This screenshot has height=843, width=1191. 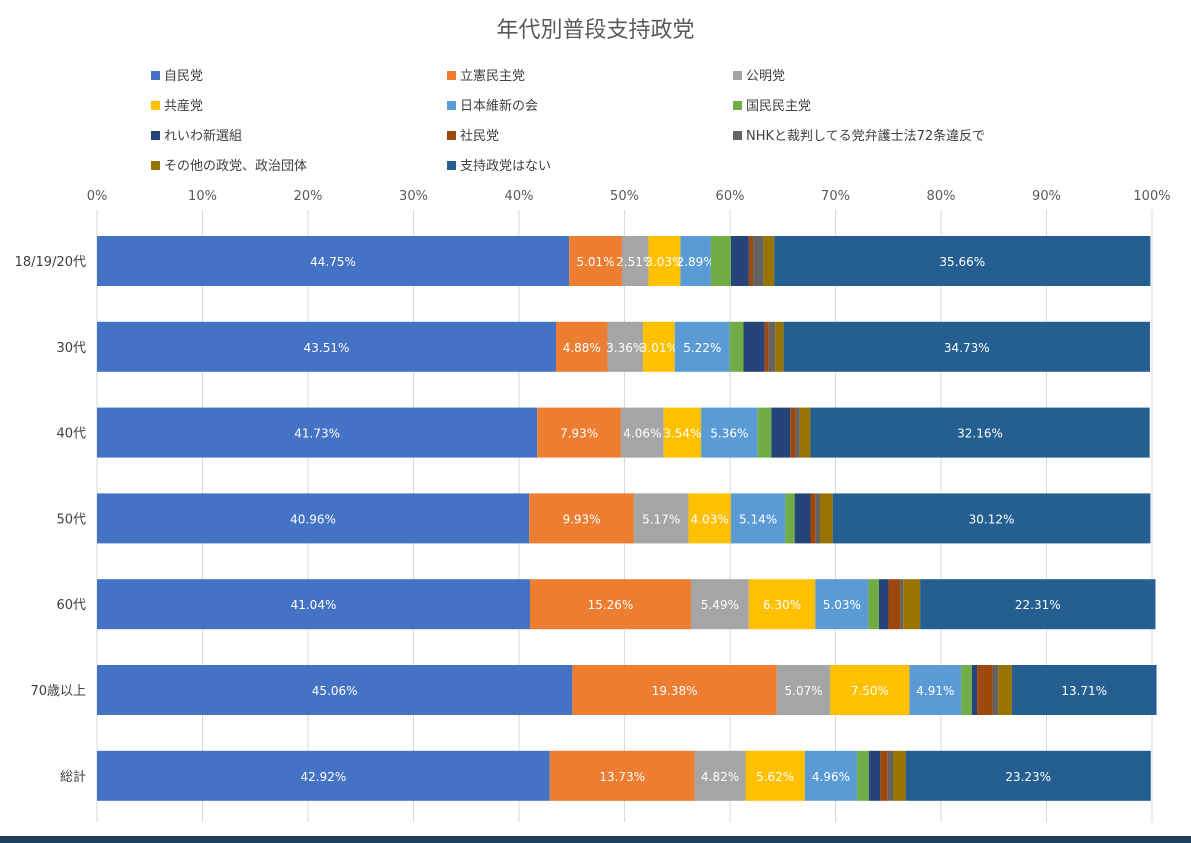 I want to click on data-label: 4.03%, so click(x=710, y=519).